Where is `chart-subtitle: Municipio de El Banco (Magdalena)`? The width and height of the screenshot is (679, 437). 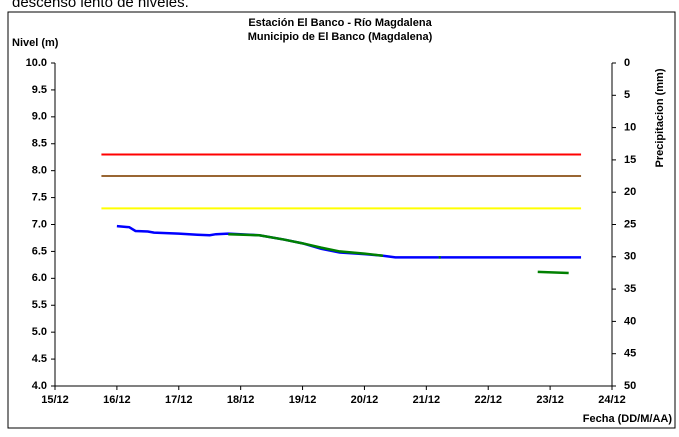
chart-subtitle: Municipio de El Banco (Magdalena) is located at coordinates (340, 37).